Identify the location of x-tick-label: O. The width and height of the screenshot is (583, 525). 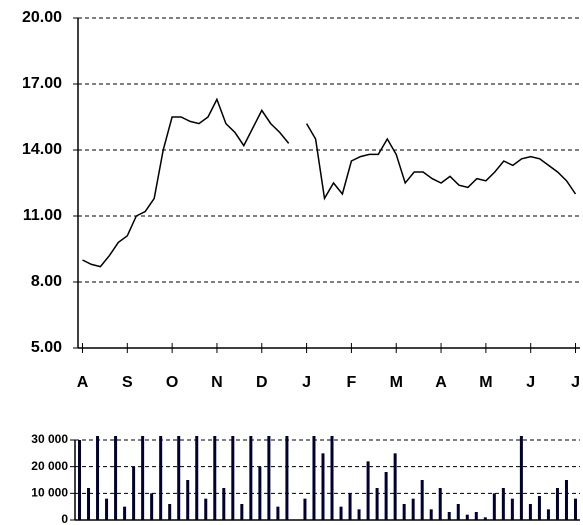
(172, 382).